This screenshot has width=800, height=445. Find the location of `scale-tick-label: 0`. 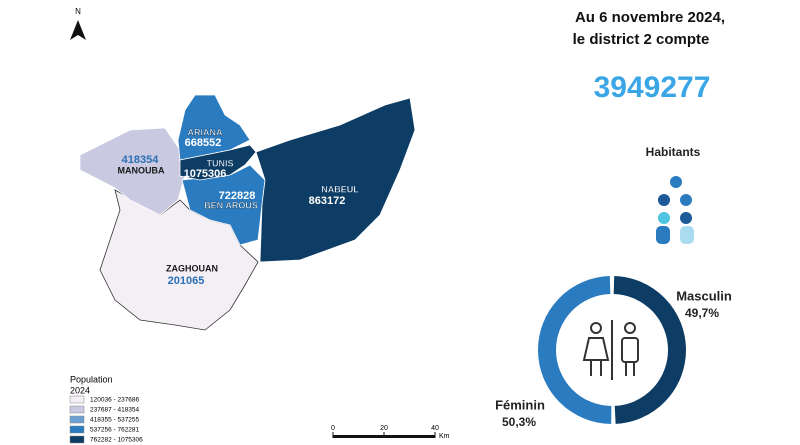

scale-tick-label: 0 is located at coordinates (333, 428).